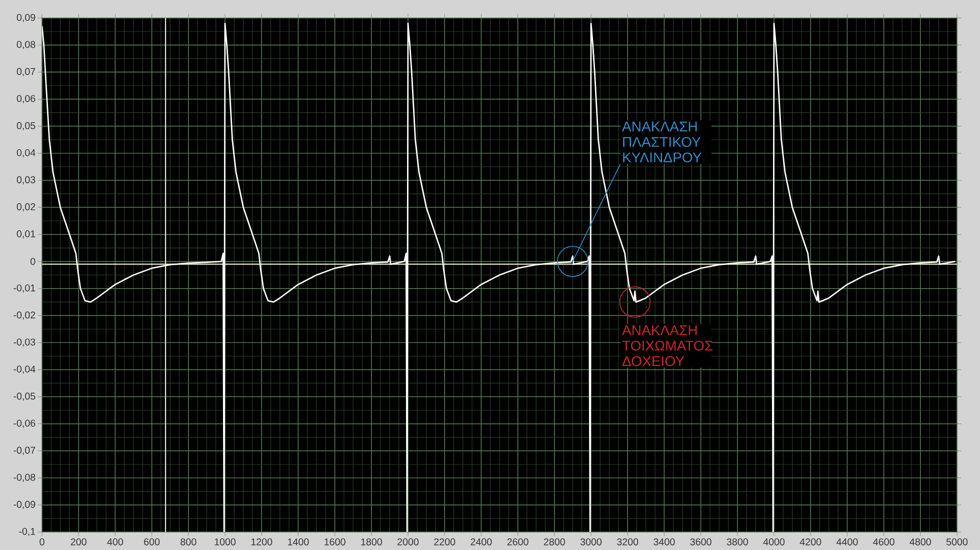  I want to click on y-tick-label: -0,08, so click(25, 478).